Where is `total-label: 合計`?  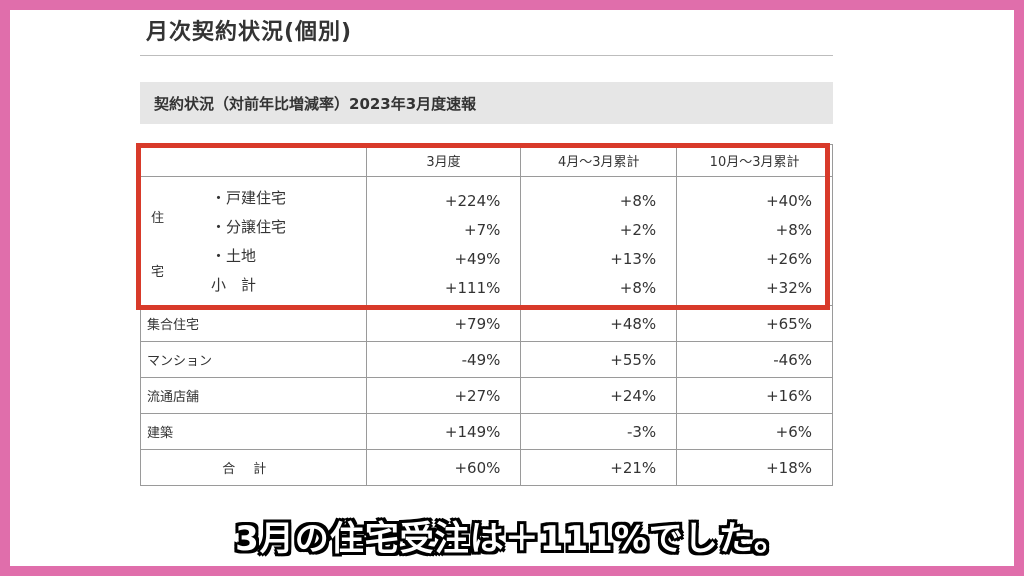 total-label: 合計 is located at coordinates (253, 467).